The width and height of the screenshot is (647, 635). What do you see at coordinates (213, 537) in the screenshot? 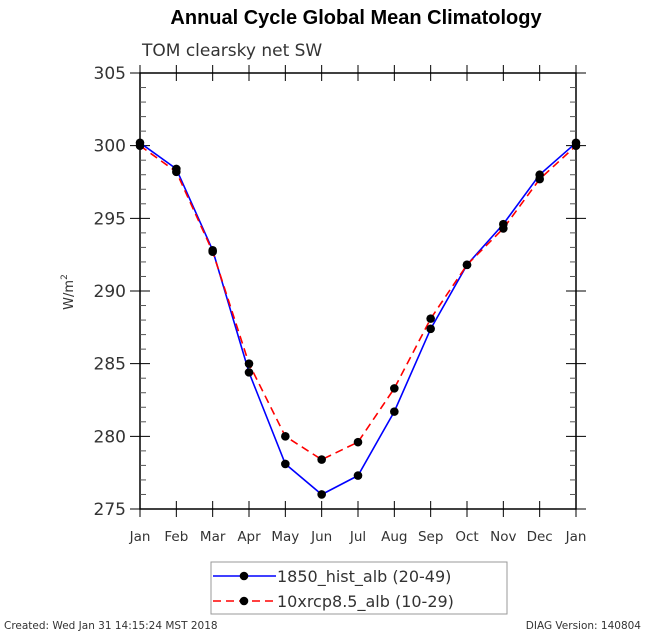
I see `x-tick-label: Mar` at bounding box center [213, 537].